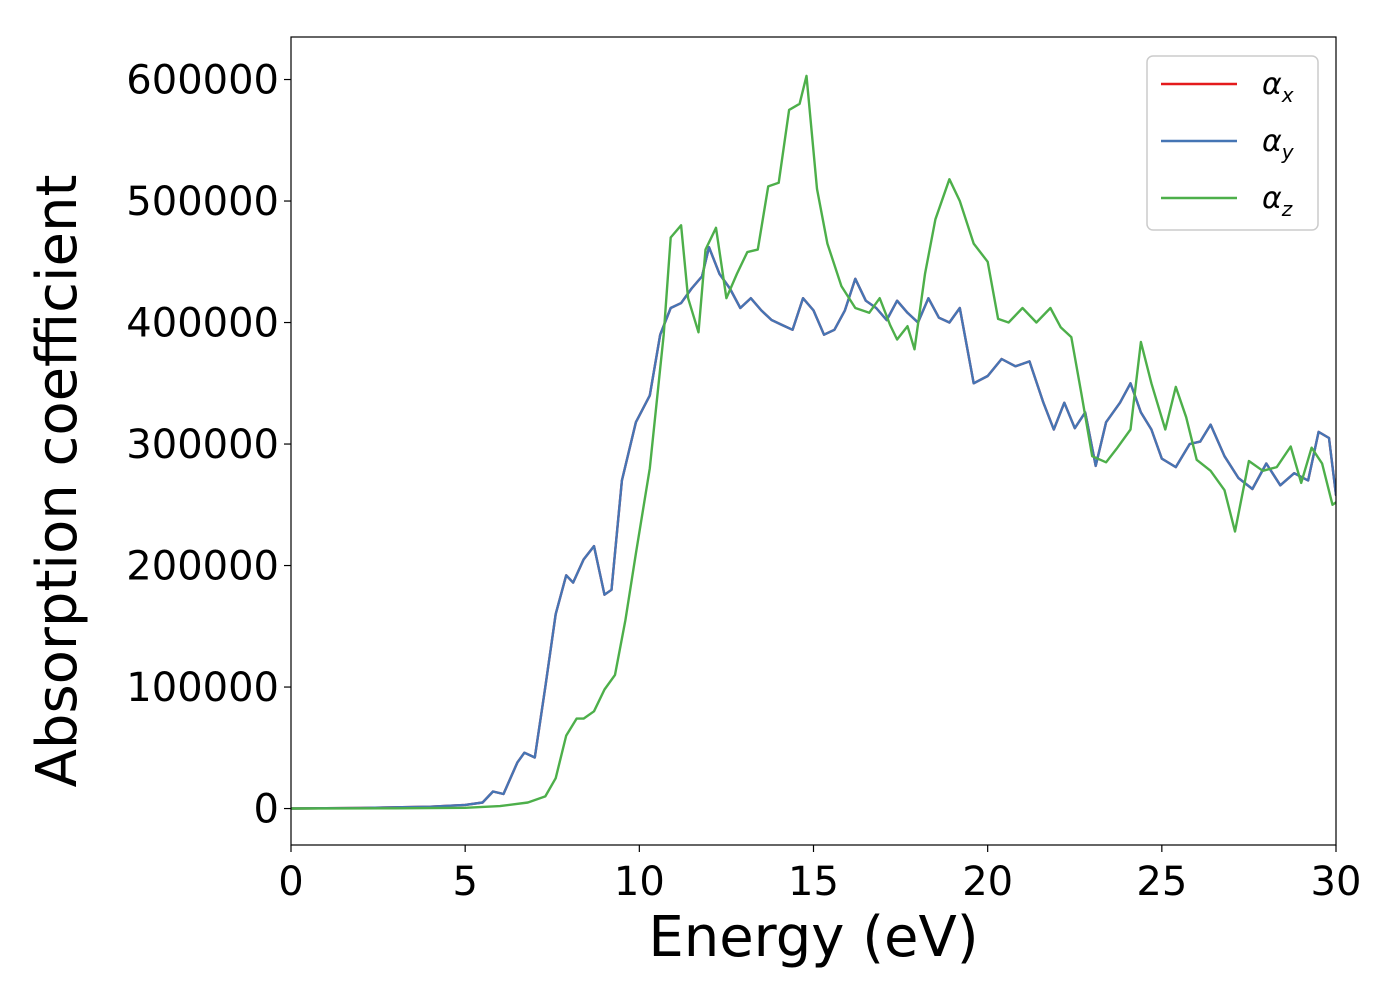 Image resolution: width=1400 pixels, height=1004 pixels. Describe the element at coordinates (202, 202) in the screenshot. I see `y-tick-label: 500000` at that location.